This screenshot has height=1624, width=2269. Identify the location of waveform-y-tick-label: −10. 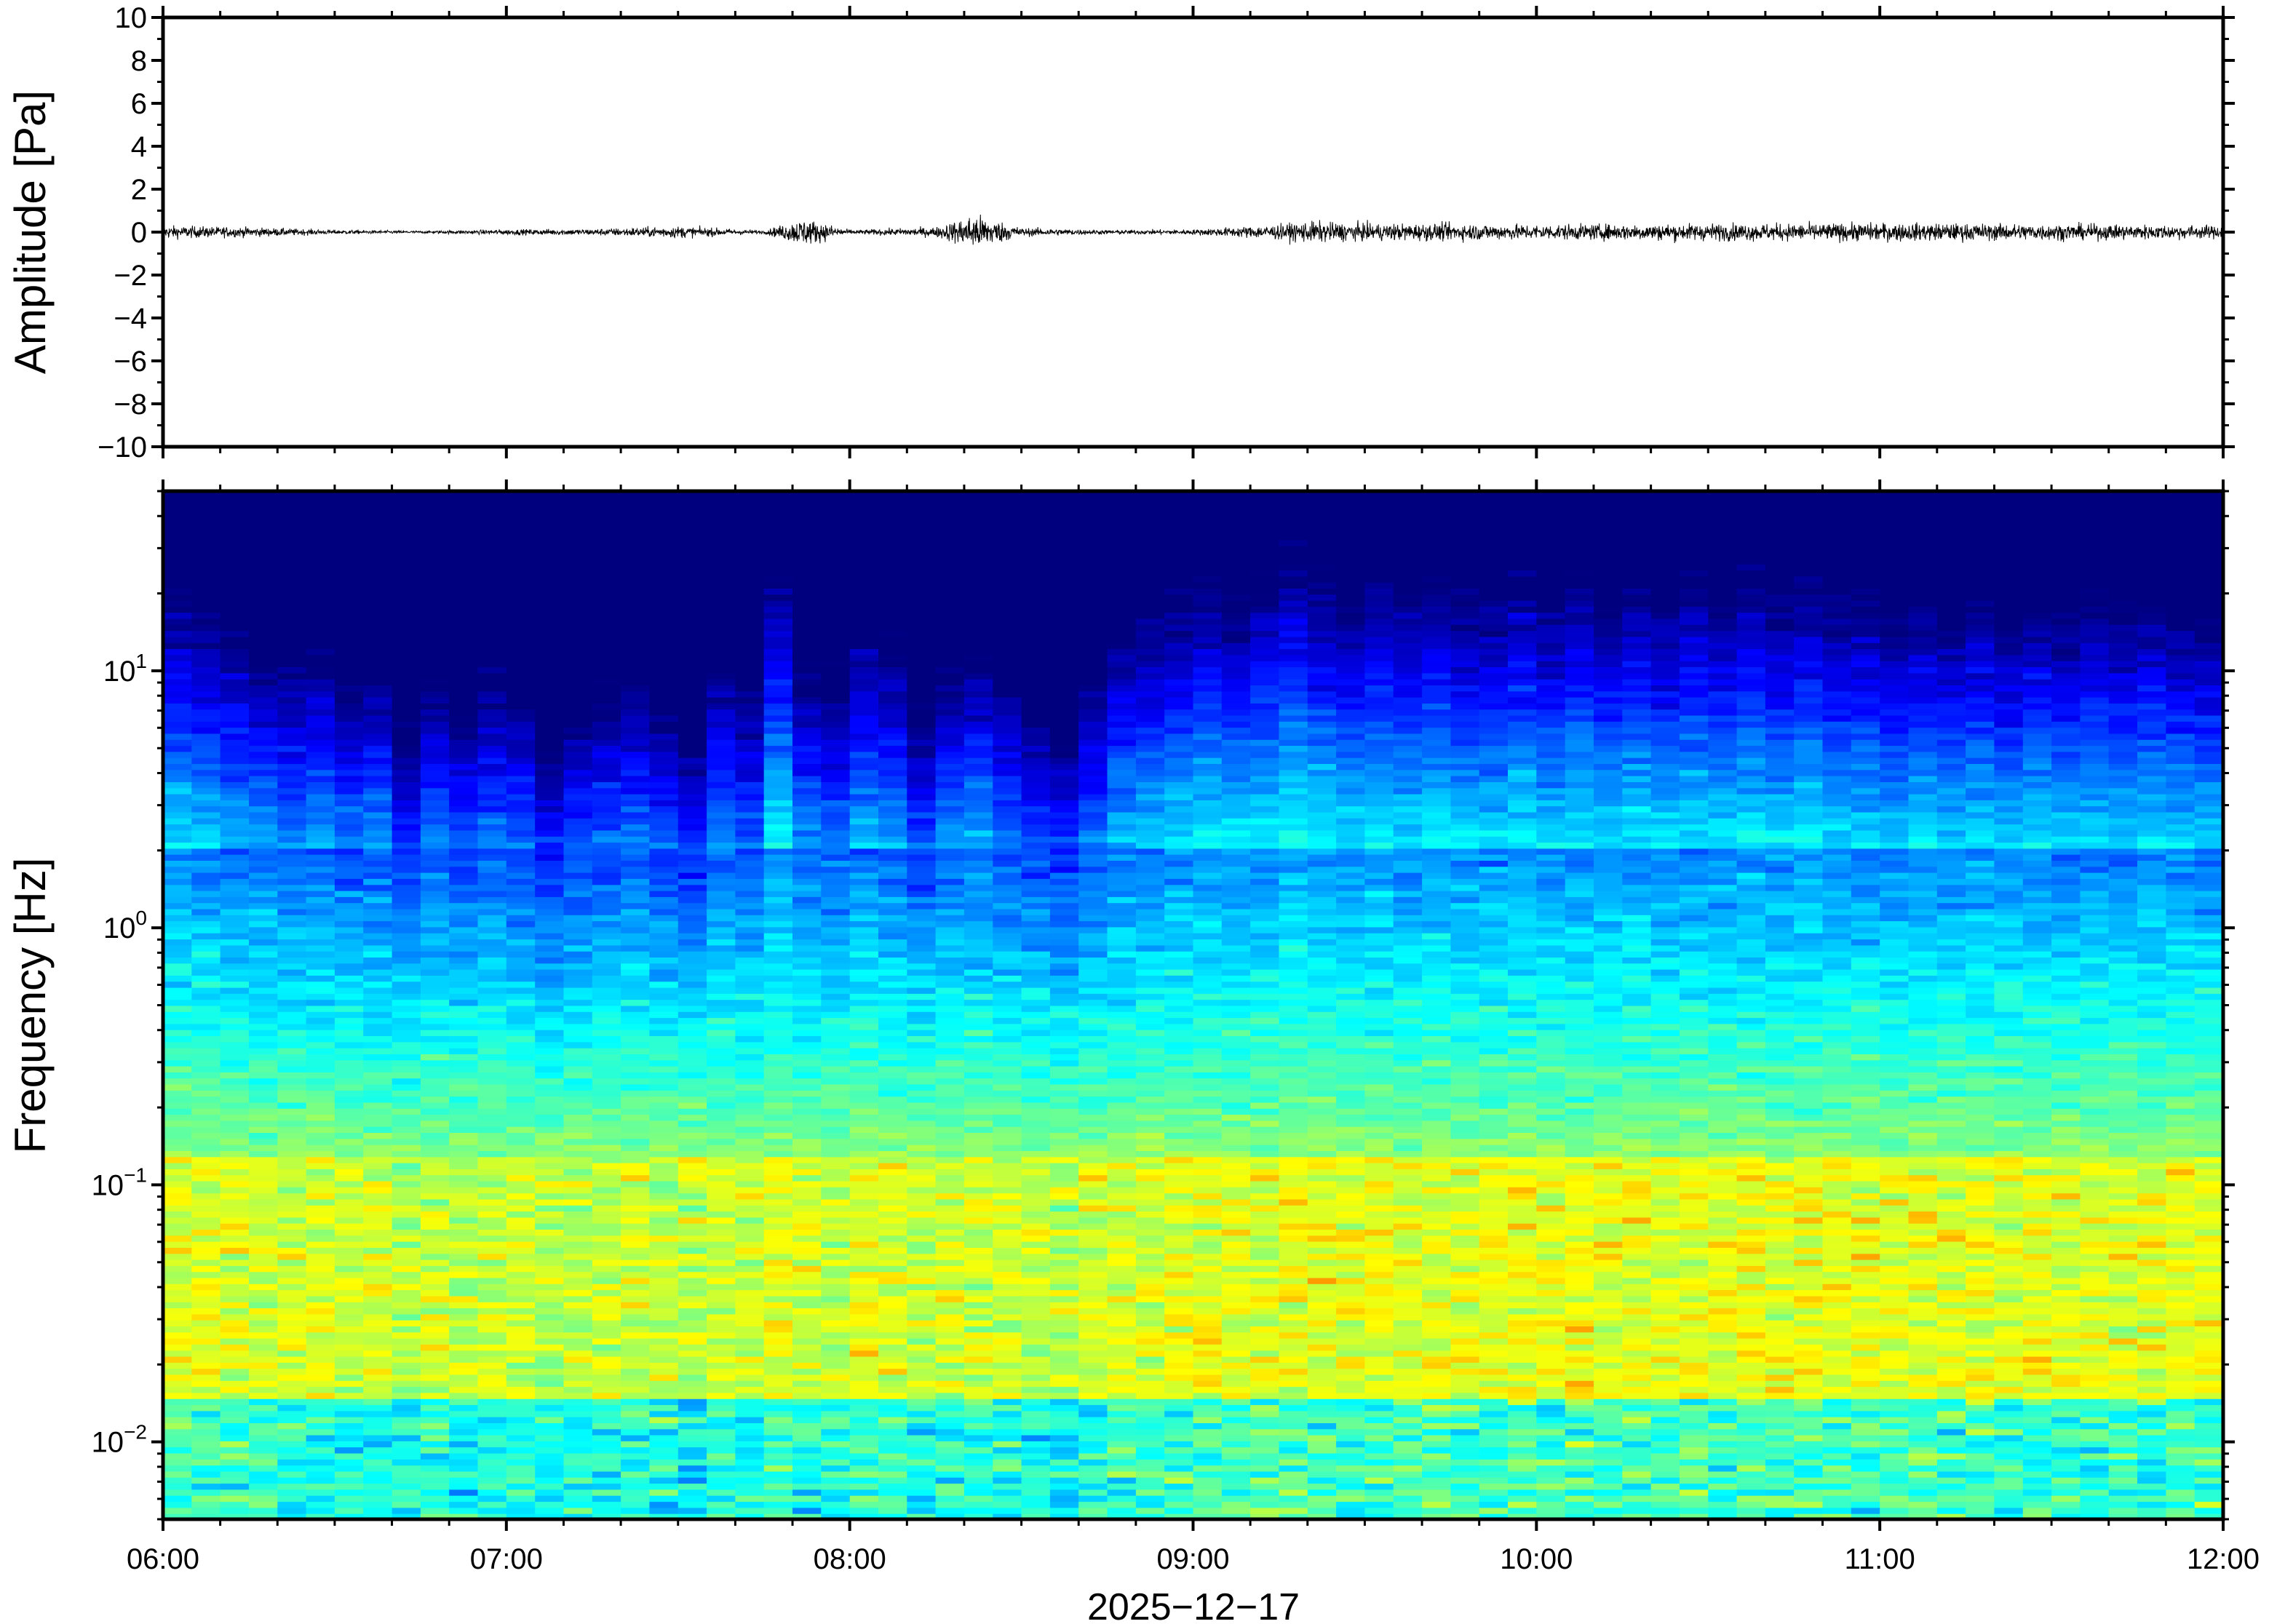
(123, 447).